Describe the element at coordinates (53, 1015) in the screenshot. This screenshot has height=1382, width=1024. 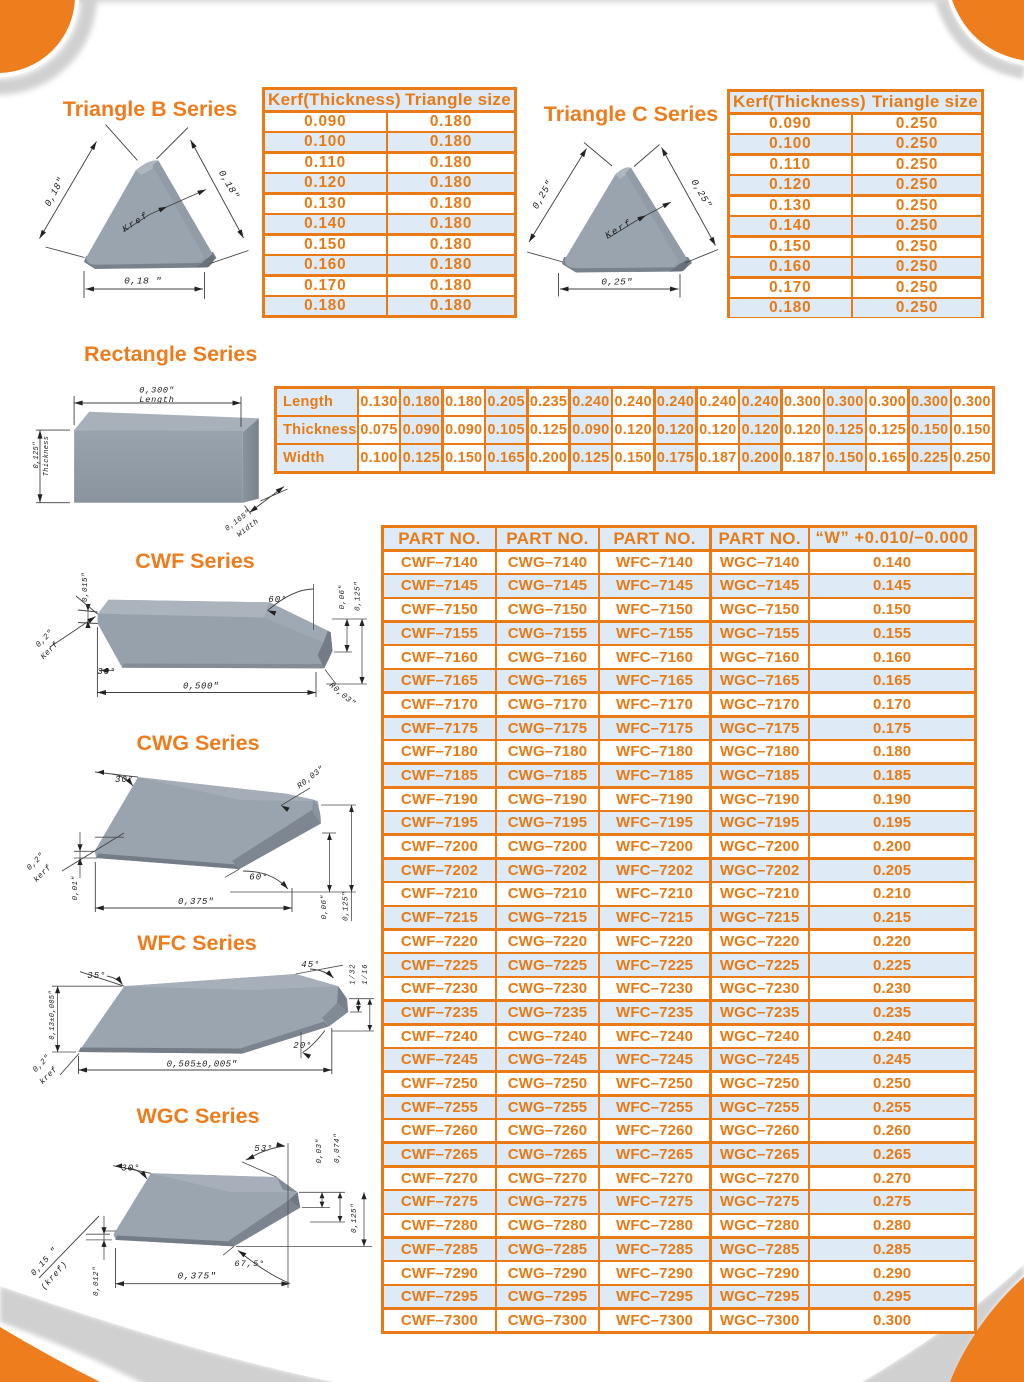
I see `svg-text: 0,13±0,005"` at that location.